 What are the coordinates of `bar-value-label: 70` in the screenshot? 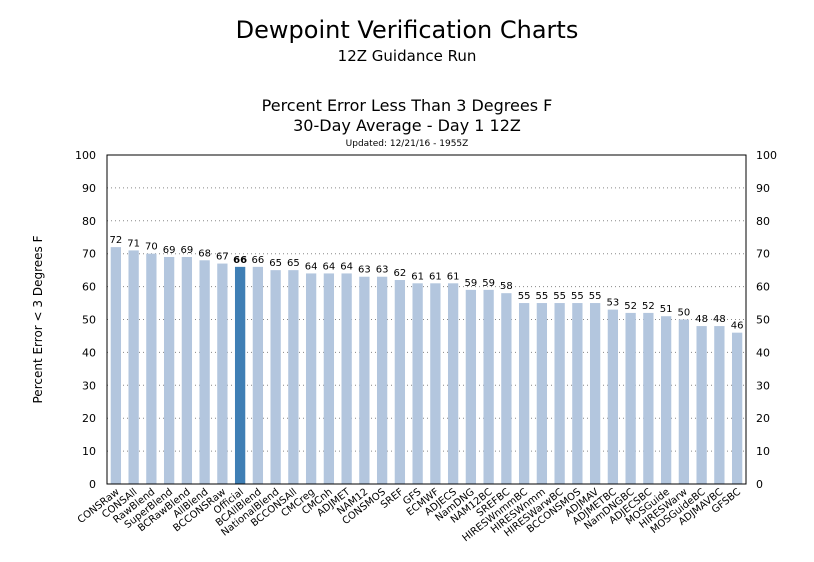 It's located at (151, 247).